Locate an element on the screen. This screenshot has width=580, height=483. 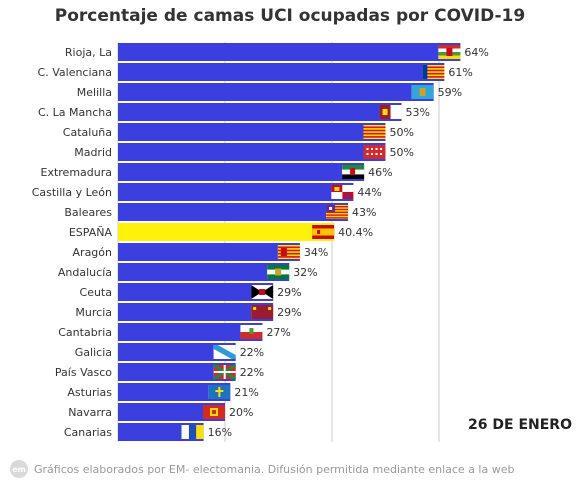
category-label: C. La Mancha is located at coordinates (75, 112).